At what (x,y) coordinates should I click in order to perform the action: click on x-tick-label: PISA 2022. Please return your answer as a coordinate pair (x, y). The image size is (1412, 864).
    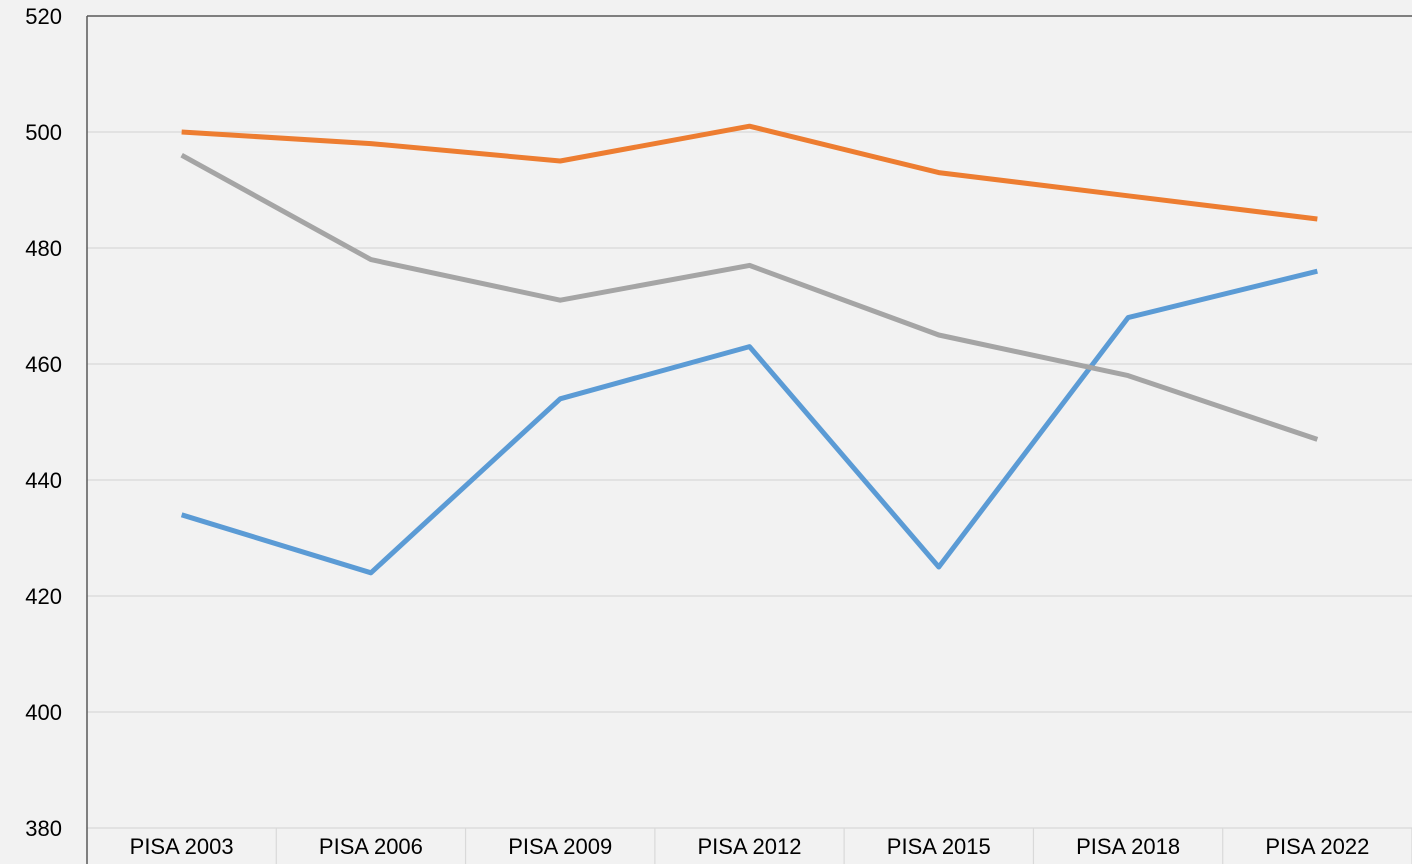
    Looking at the image, I should click on (1317, 846).